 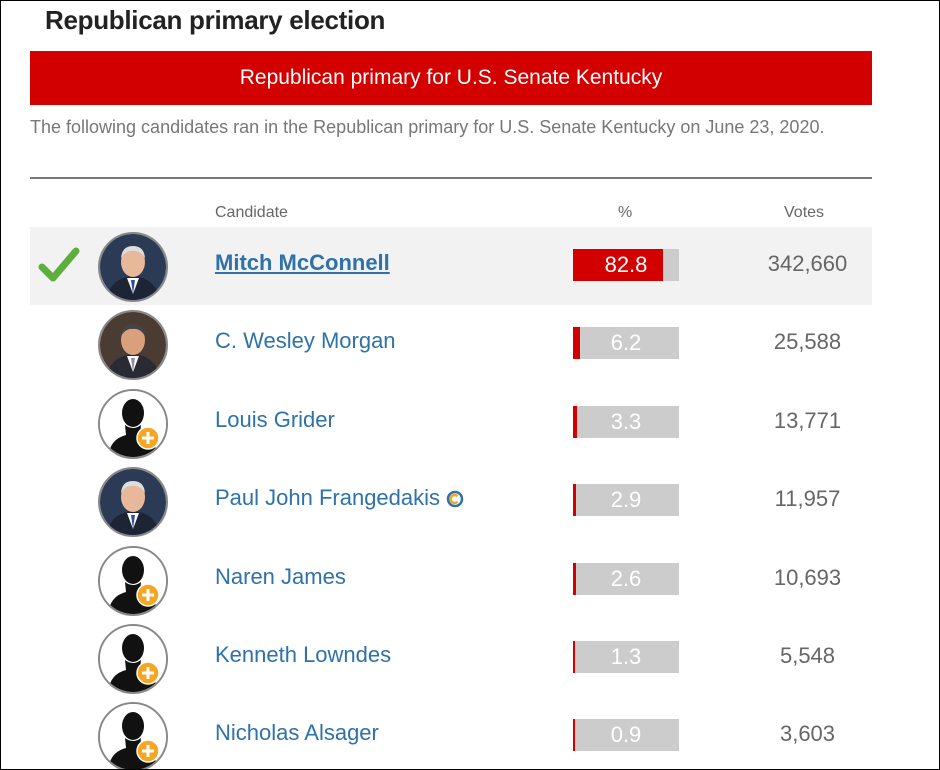 I want to click on candidate-row: Nicholas Alsager 0.9 3,603, so click(x=451, y=733).